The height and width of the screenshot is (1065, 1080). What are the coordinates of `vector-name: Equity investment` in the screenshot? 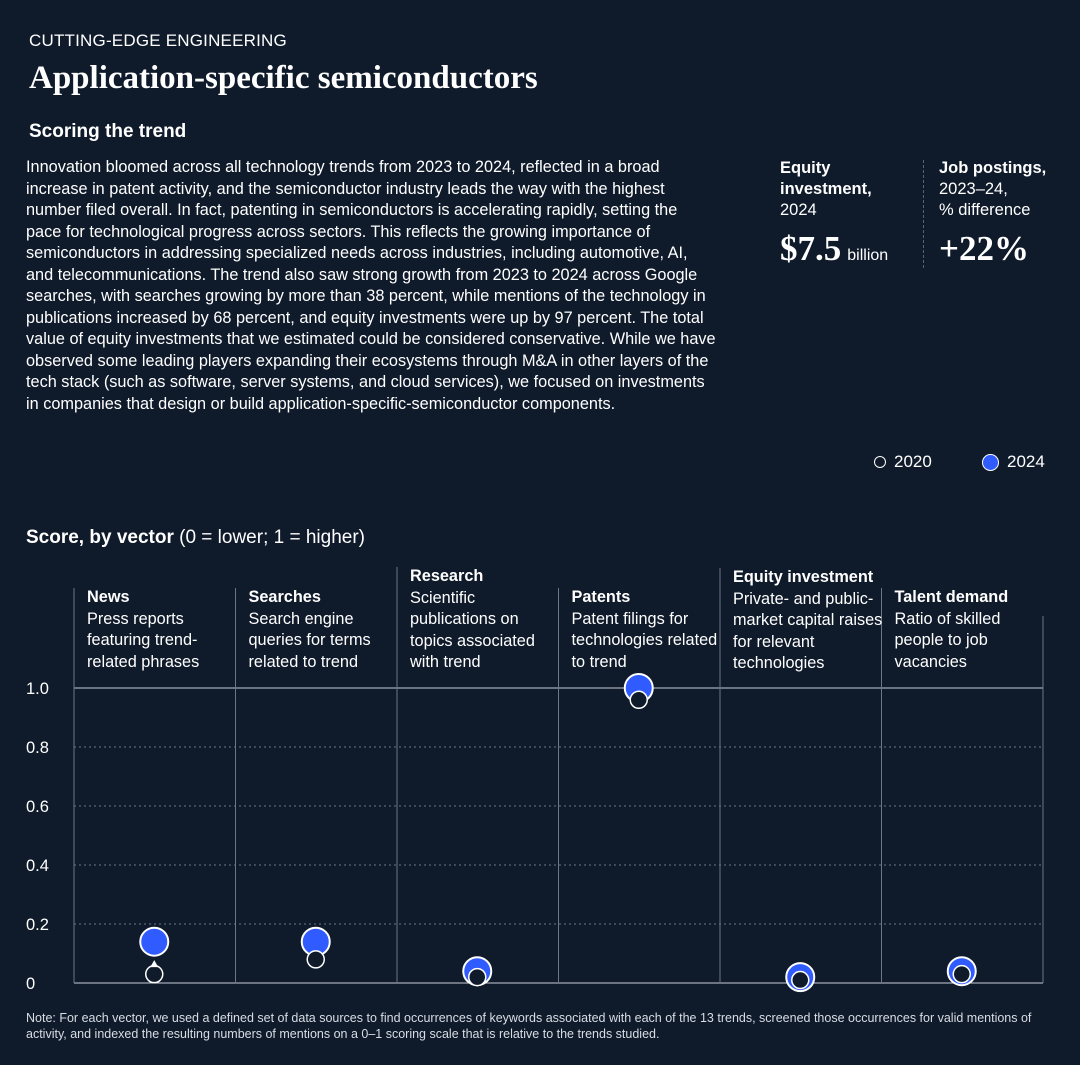 It's located at (803, 577).